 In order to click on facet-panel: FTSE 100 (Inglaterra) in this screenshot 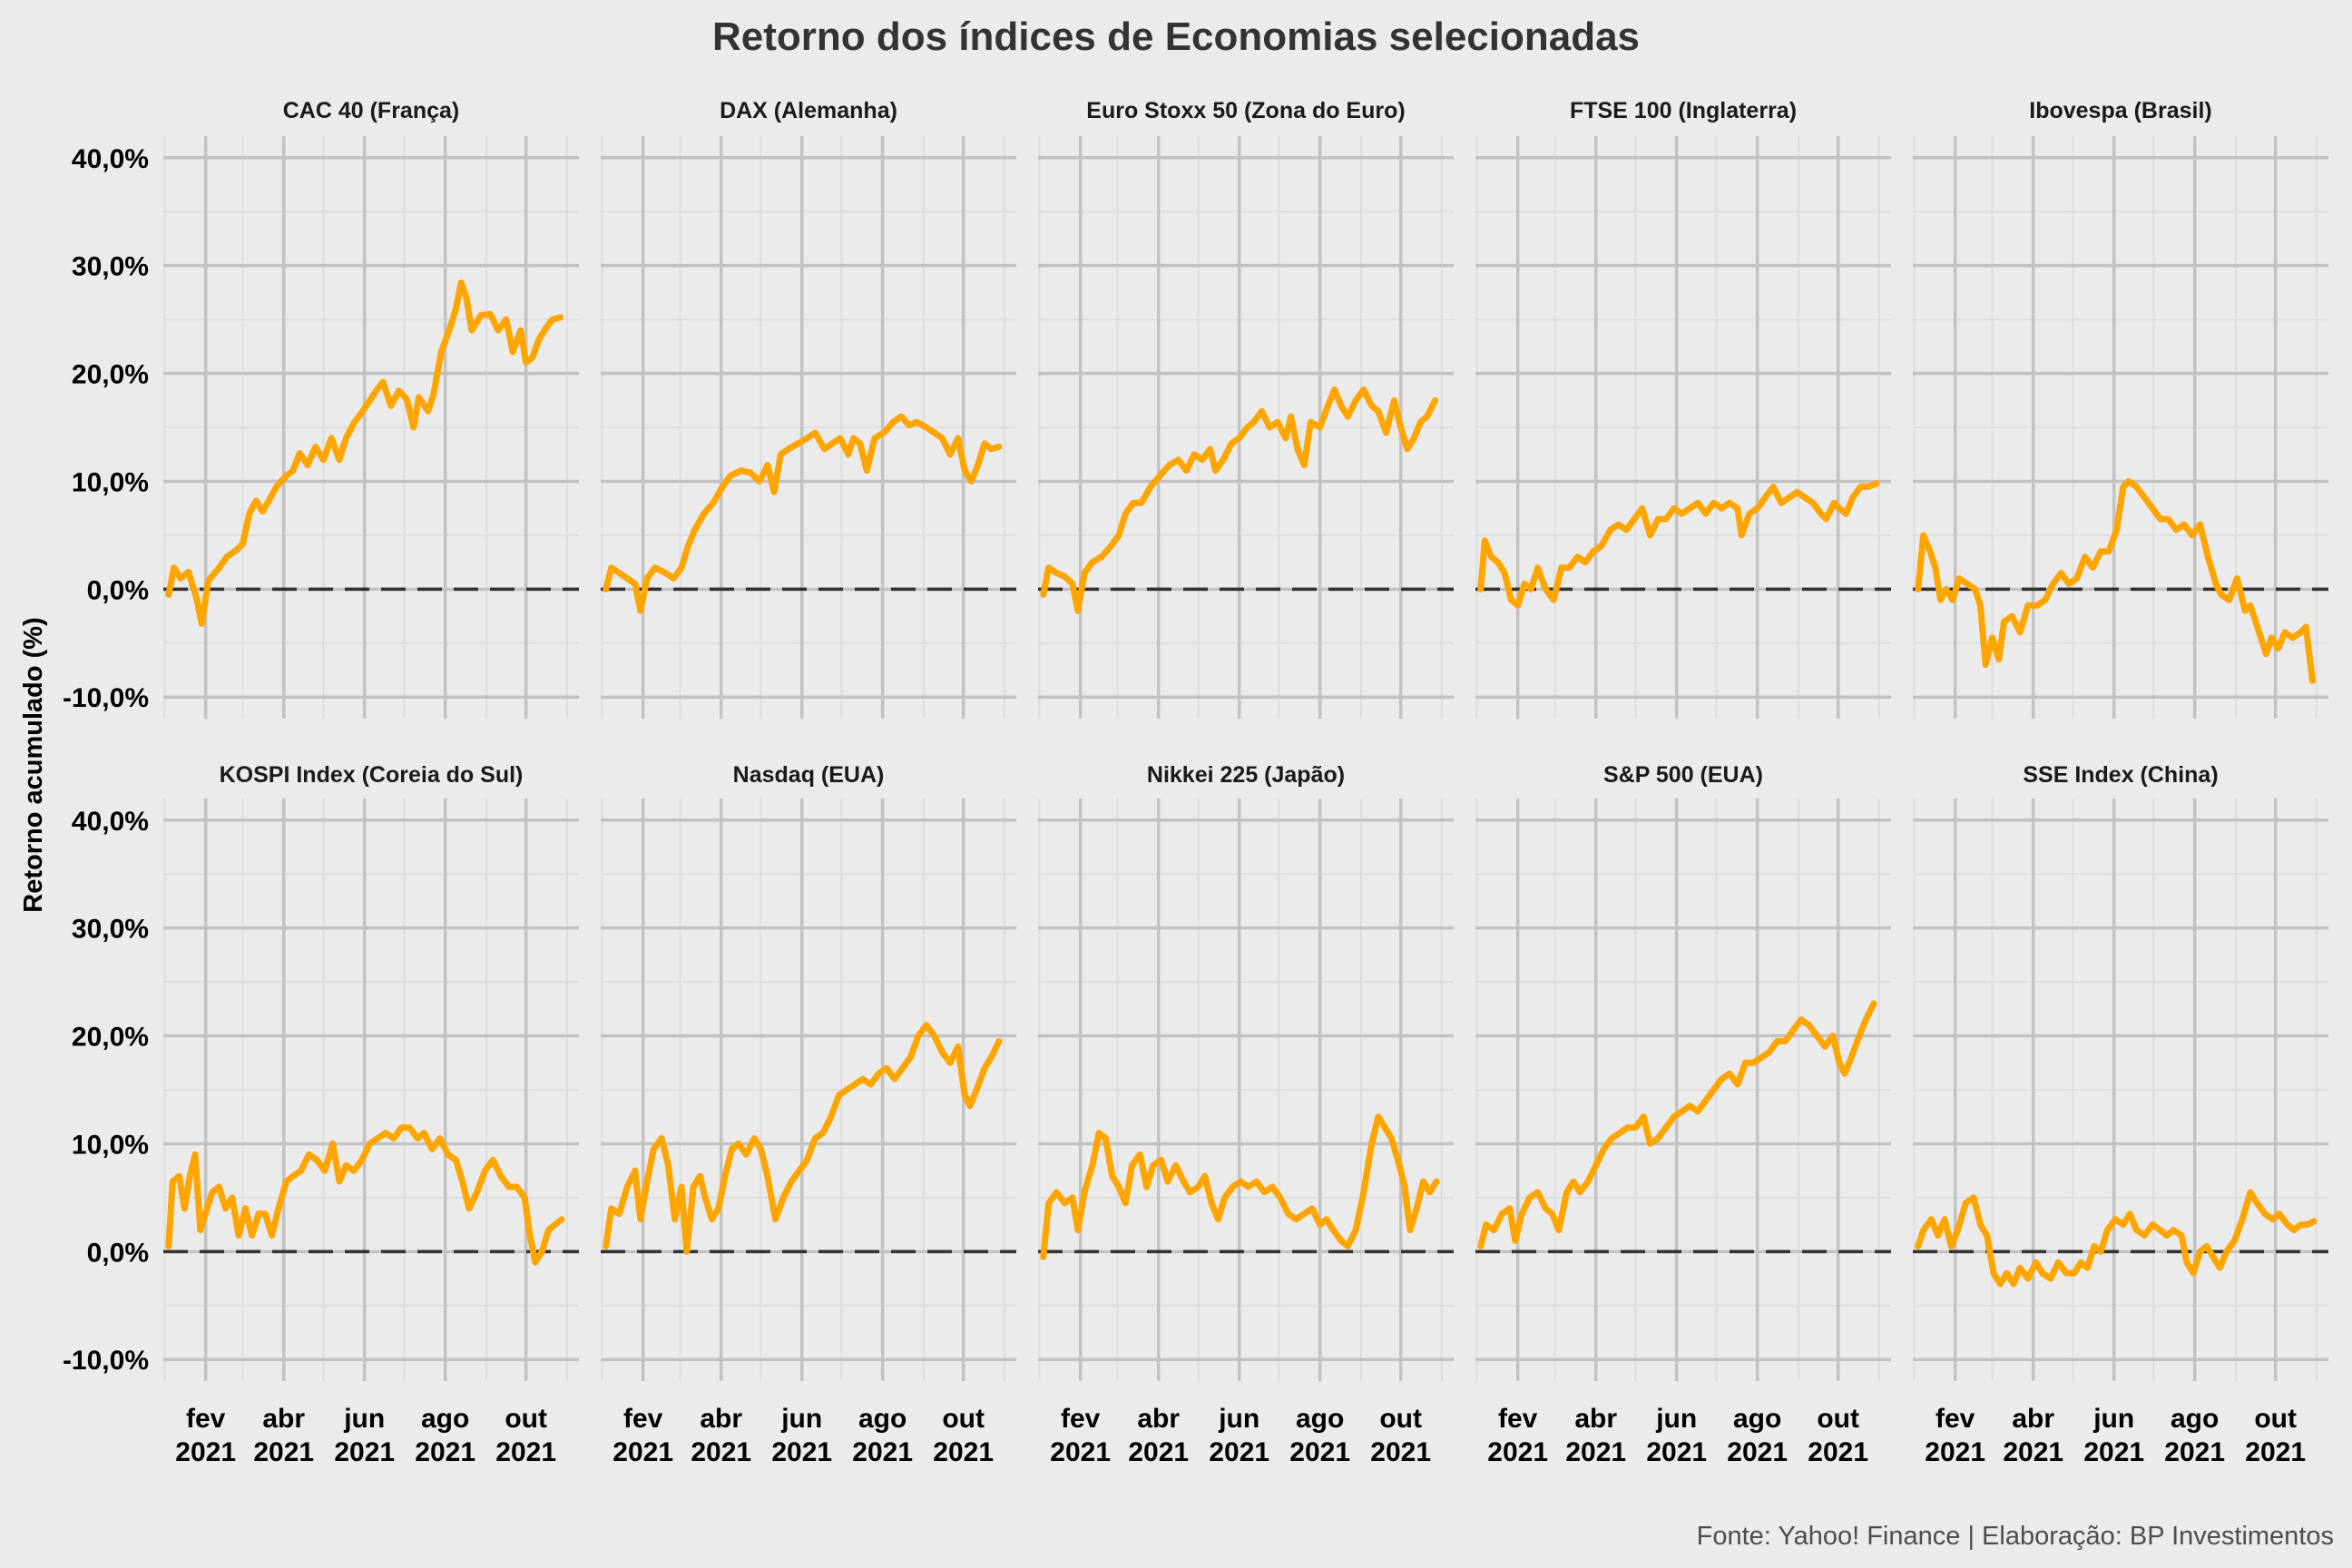, I will do `click(1683, 408)`.